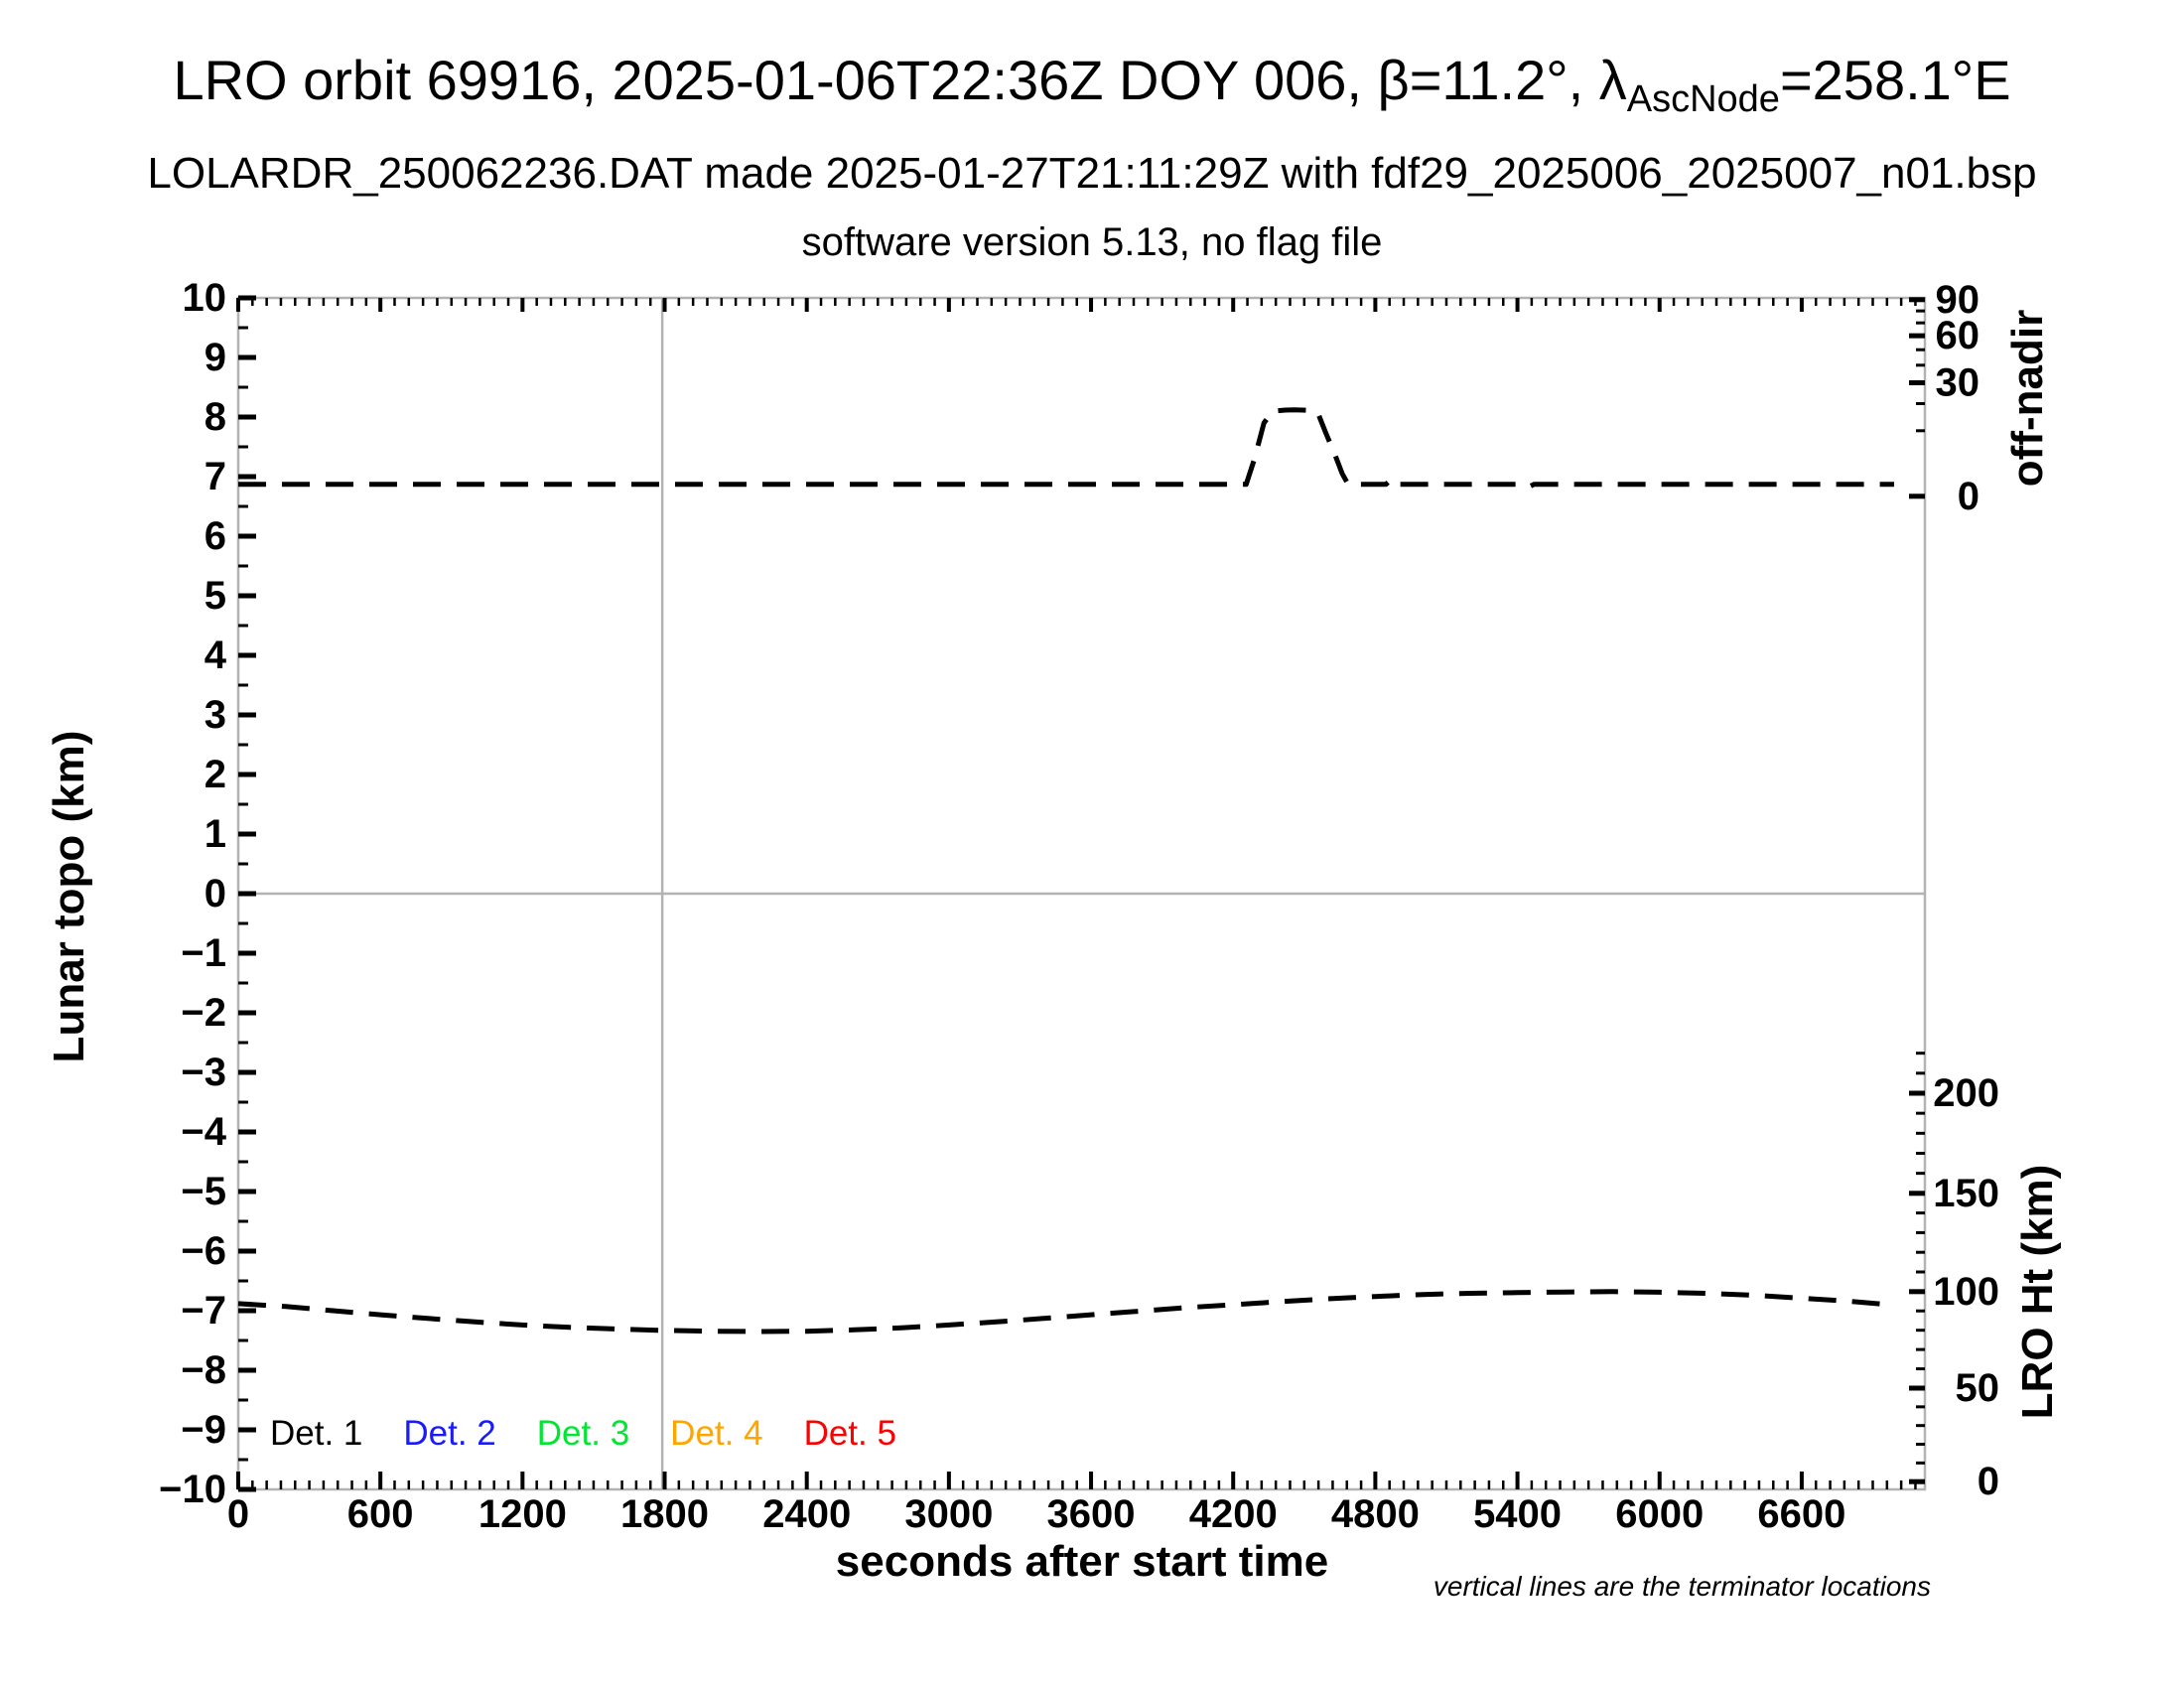 Image resolution: width=2184 pixels, height=1688 pixels. What do you see at coordinates (215, 774) in the screenshot?
I see `svg-text: 2` at bounding box center [215, 774].